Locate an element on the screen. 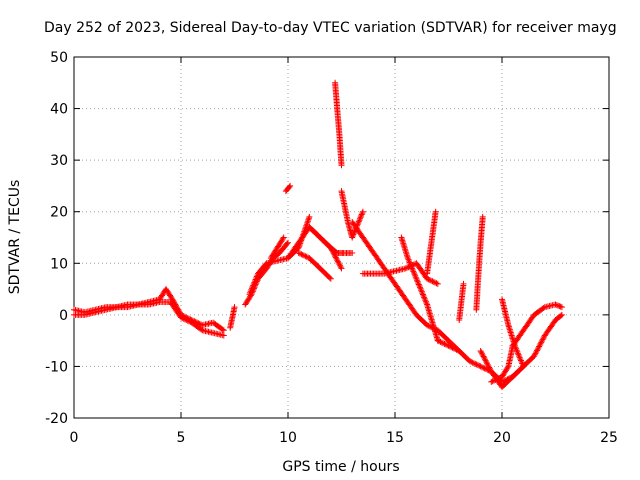 This screenshot has height=480, width=640. x-tick-label: 10 is located at coordinates (288, 438).